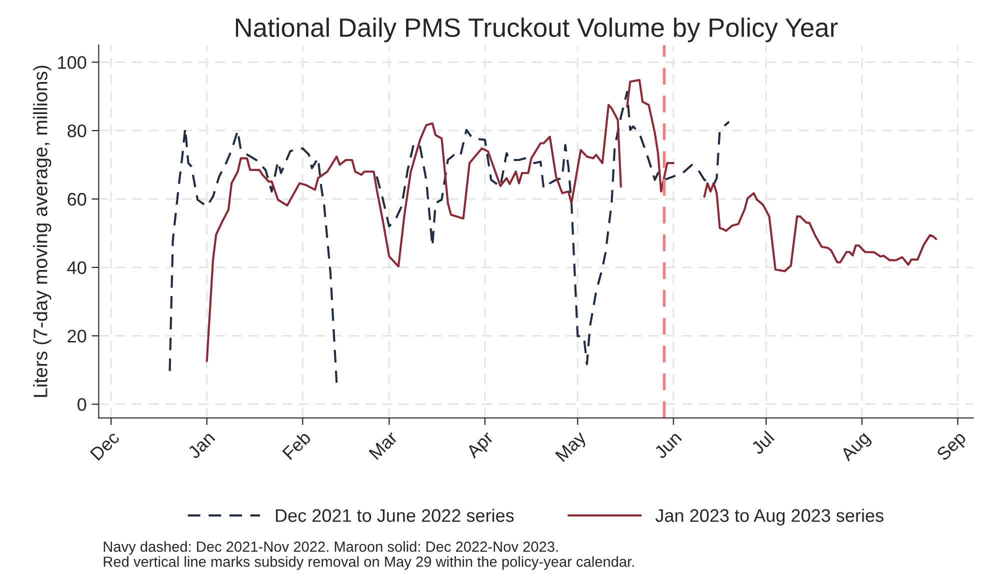  Describe the element at coordinates (297, 445) in the screenshot. I see `x-tick-label: Feb` at that location.